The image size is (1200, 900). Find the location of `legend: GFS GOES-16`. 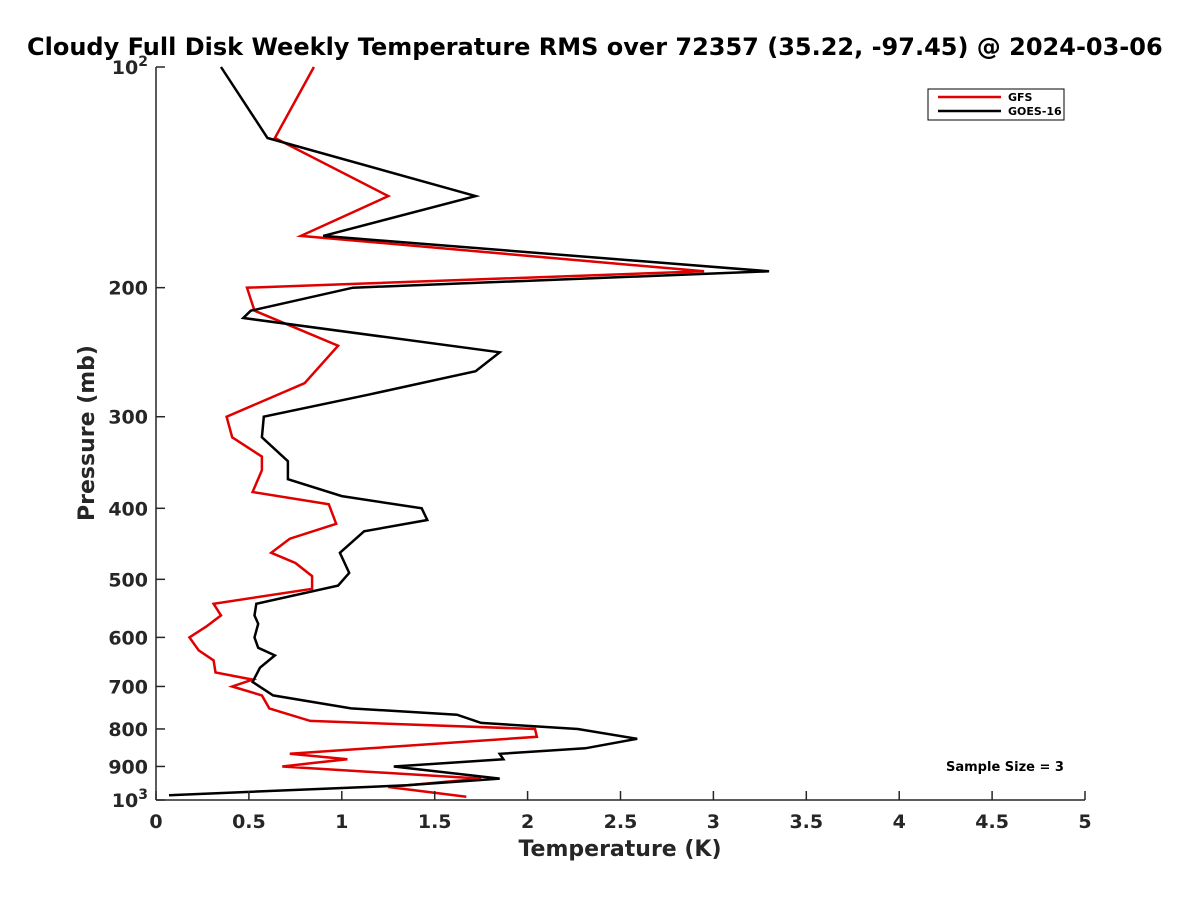

legend: GFS GOES-16 is located at coordinates (996, 104).